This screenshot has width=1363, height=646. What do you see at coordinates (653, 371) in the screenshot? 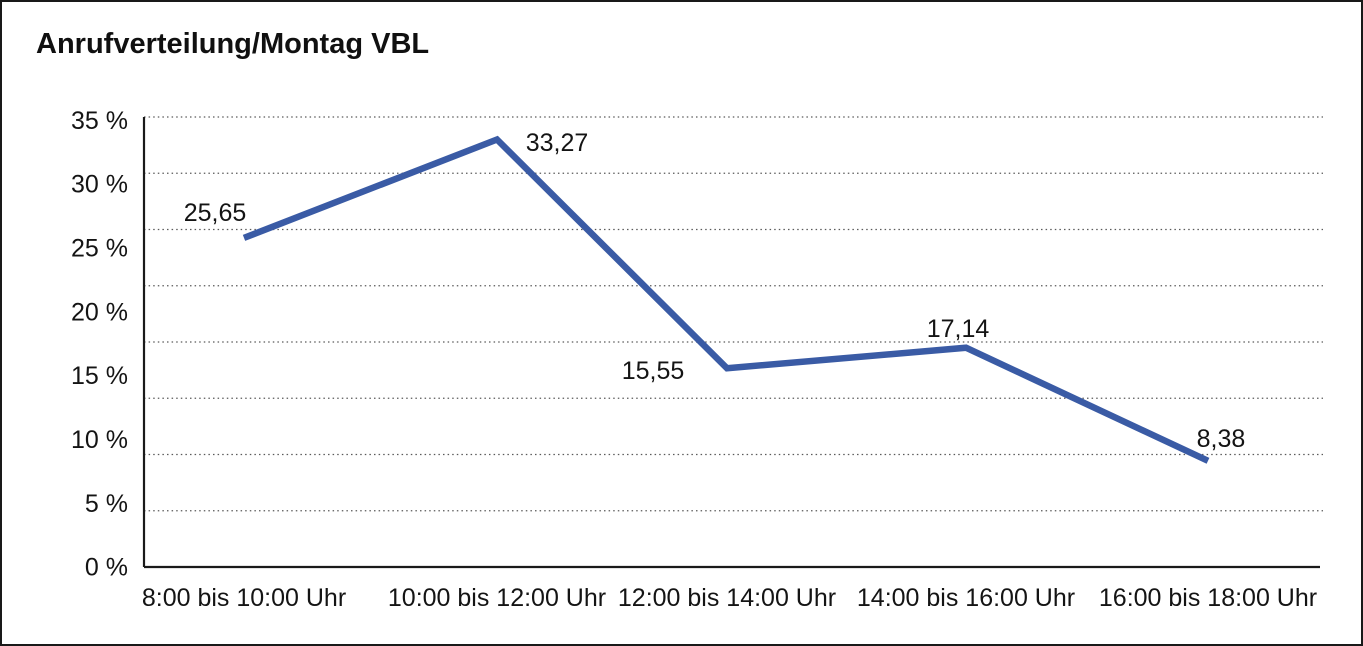
I see `value-label: 15,55` at bounding box center [653, 371].